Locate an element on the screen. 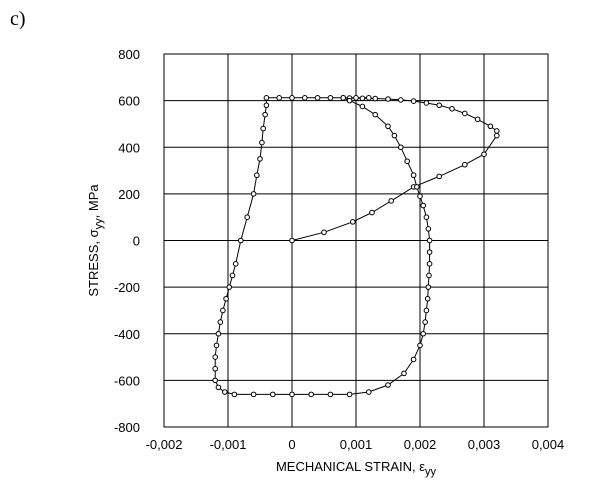 The width and height of the screenshot is (589, 491). x-tick-label: 0,003 is located at coordinates (484, 444).